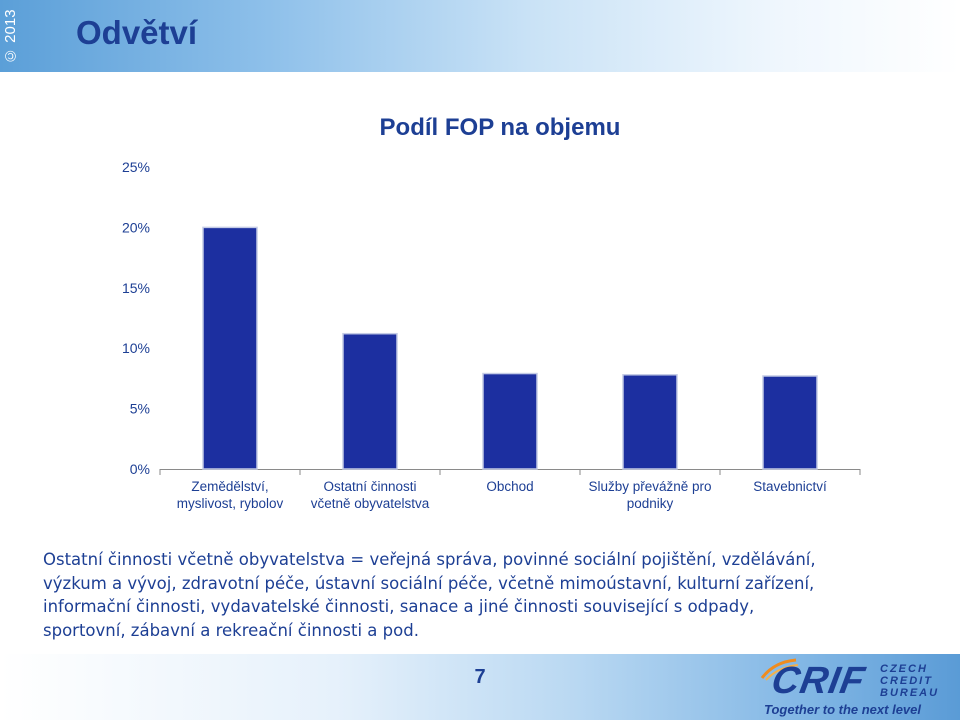 This screenshot has width=960, height=720. I want to click on category-label-line: Zemědělství,, so click(230, 486).